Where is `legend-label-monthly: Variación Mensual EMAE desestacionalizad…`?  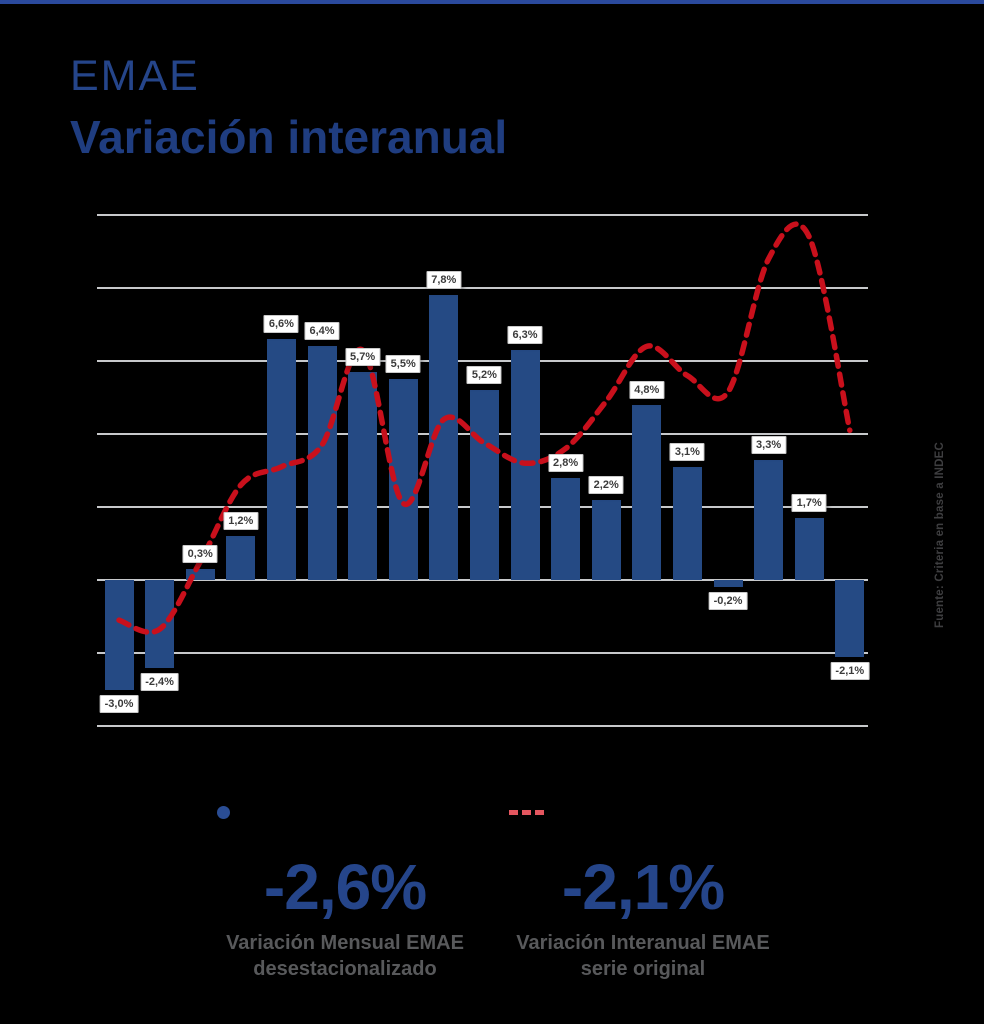 legend-label-monthly: Variación Mensual EMAE desestacionalizad… is located at coordinates (345, 956).